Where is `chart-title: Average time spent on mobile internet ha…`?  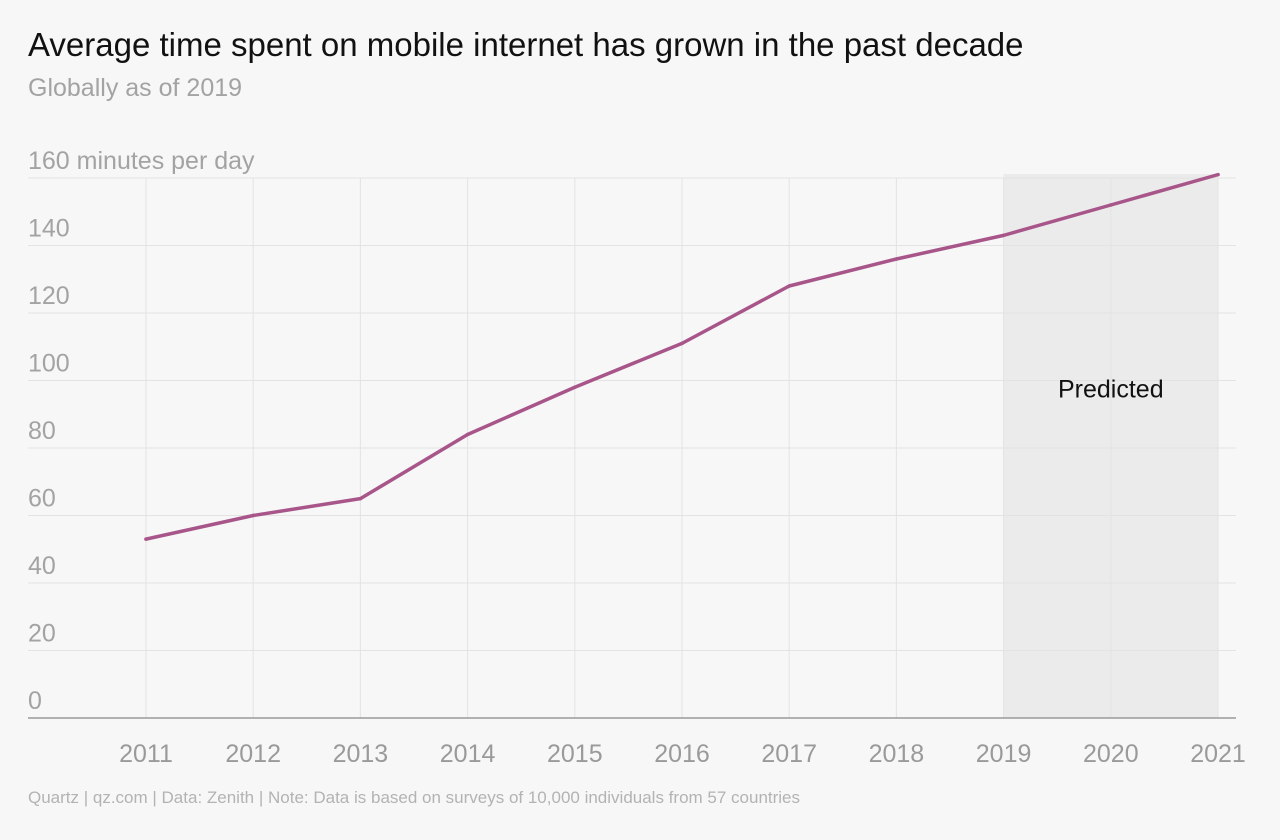
chart-title: Average time spent on mobile internet ha… is located at coordinates (526, 44).